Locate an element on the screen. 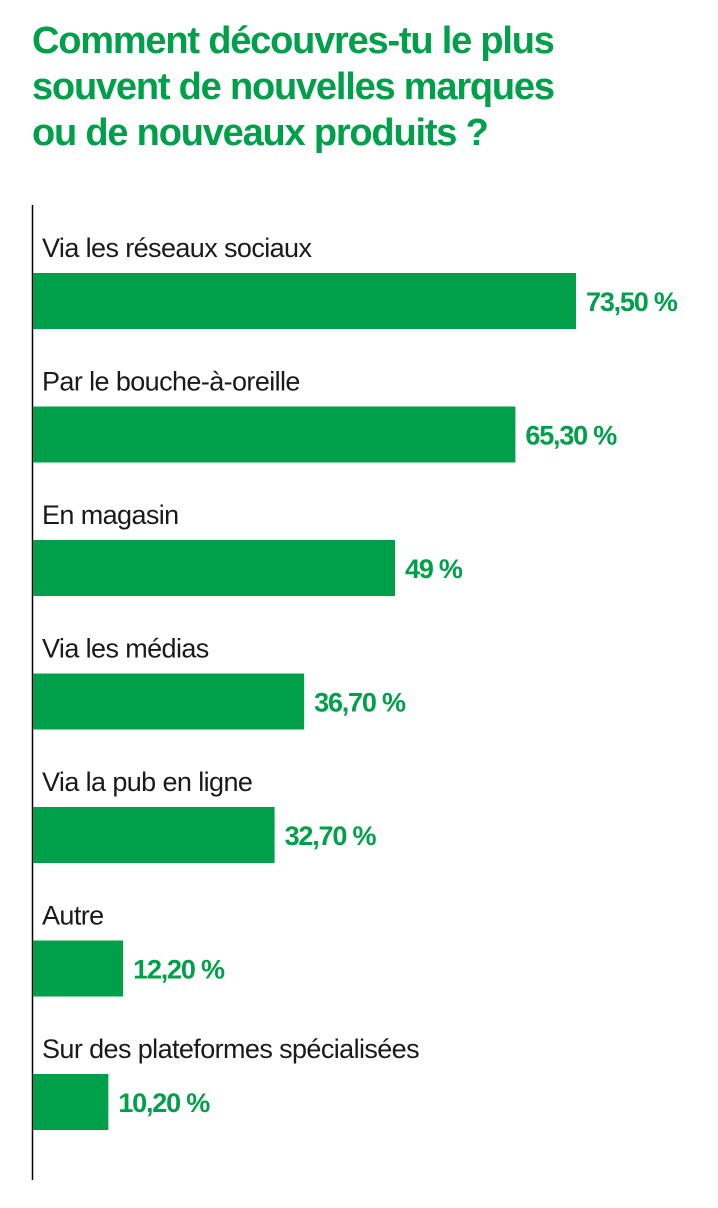 This screenshot has height=1208, width=718. value-label: 32,70 % is located at coordinates (331, 836).